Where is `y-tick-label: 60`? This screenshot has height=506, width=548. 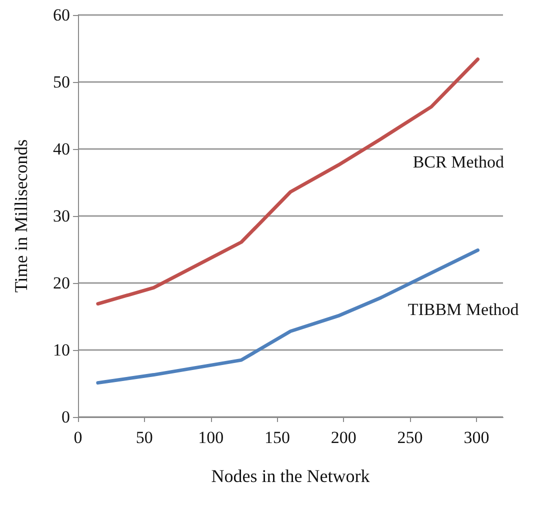 y-tick-label: 60 is located at coordinates (61, 15).